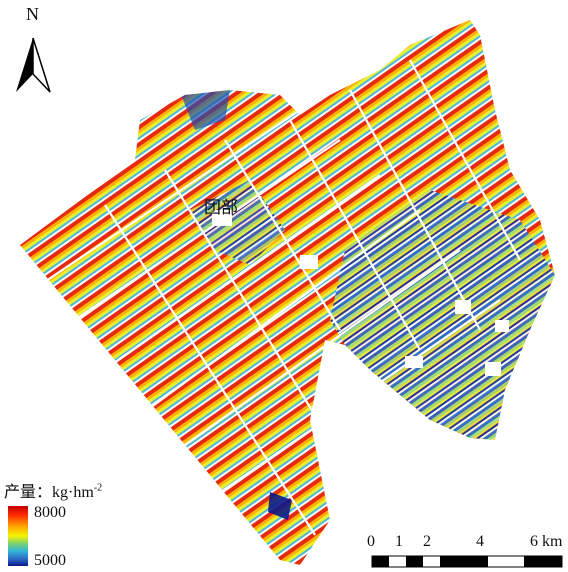 The height and width of the screenshot is (572, 568). What do you see at coordinates (33, 65) in the screenshot?
I see `north-arrow-icon` at bounding box center [33, 65].